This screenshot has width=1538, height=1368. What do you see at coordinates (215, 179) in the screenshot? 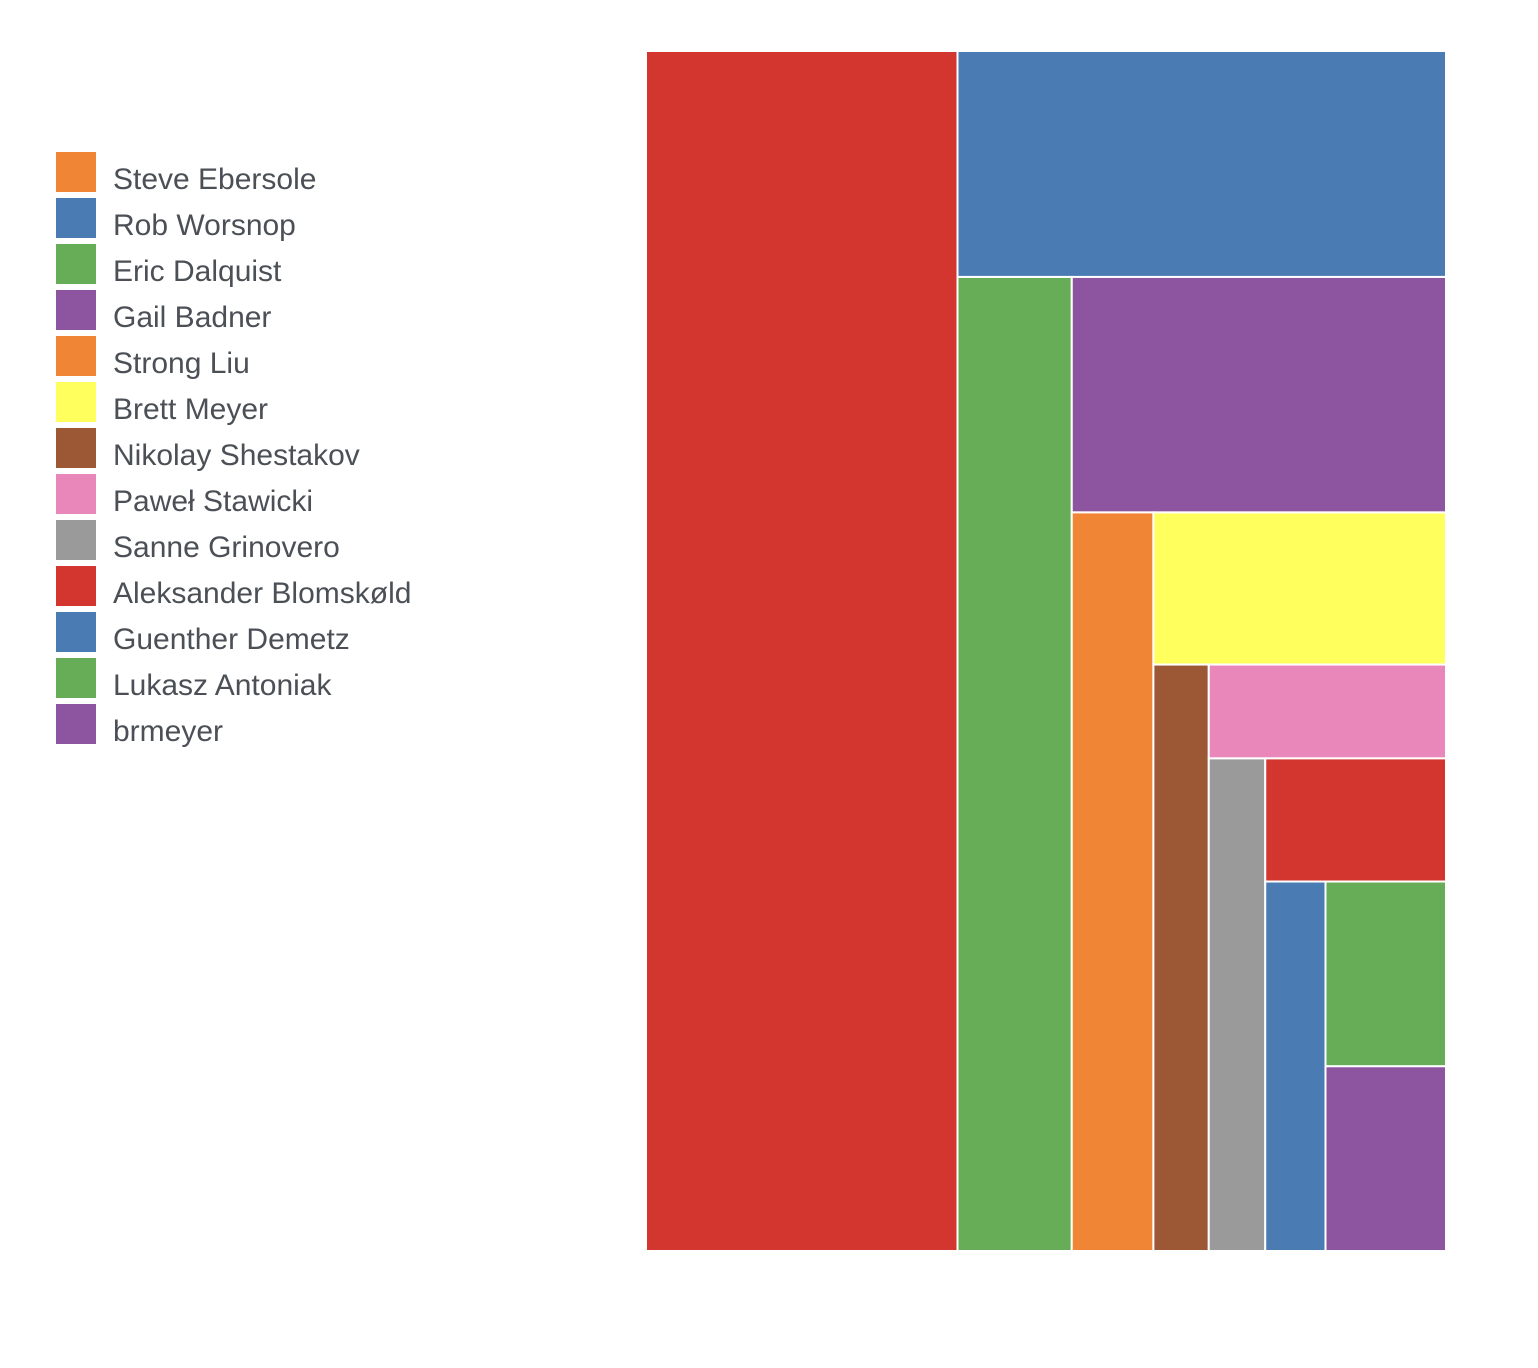
I see `legend-label: Steve Ebersole` at bounding box center [215, 179].